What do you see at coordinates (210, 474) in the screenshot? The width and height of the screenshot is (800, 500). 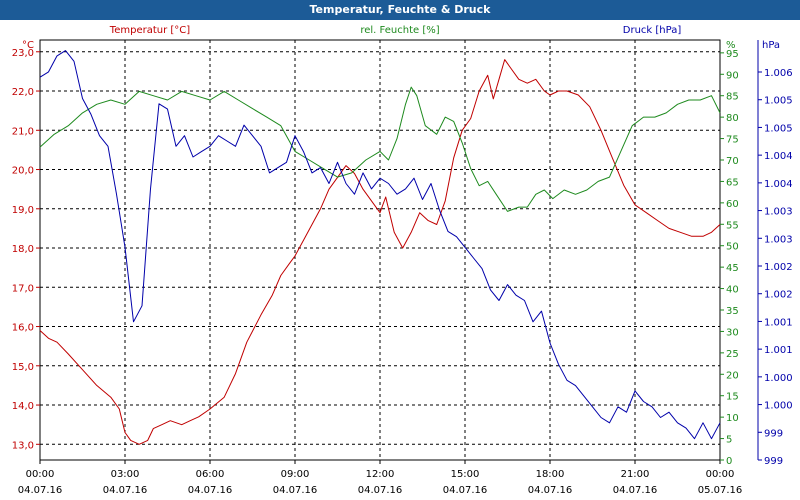 I see `x-tick-label-time: 06:00` at bounding box center [210, 474].